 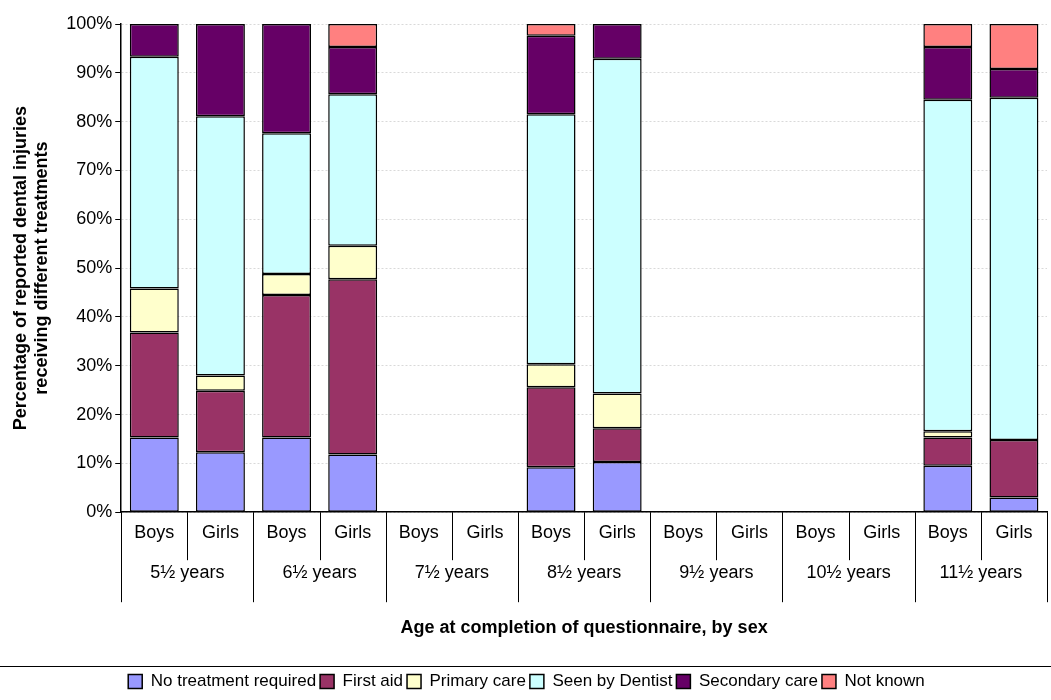 What do you see at coordinates (451, 571) in the screenshot?
I see `text: 7½ years` at bounding box center [451, 571].